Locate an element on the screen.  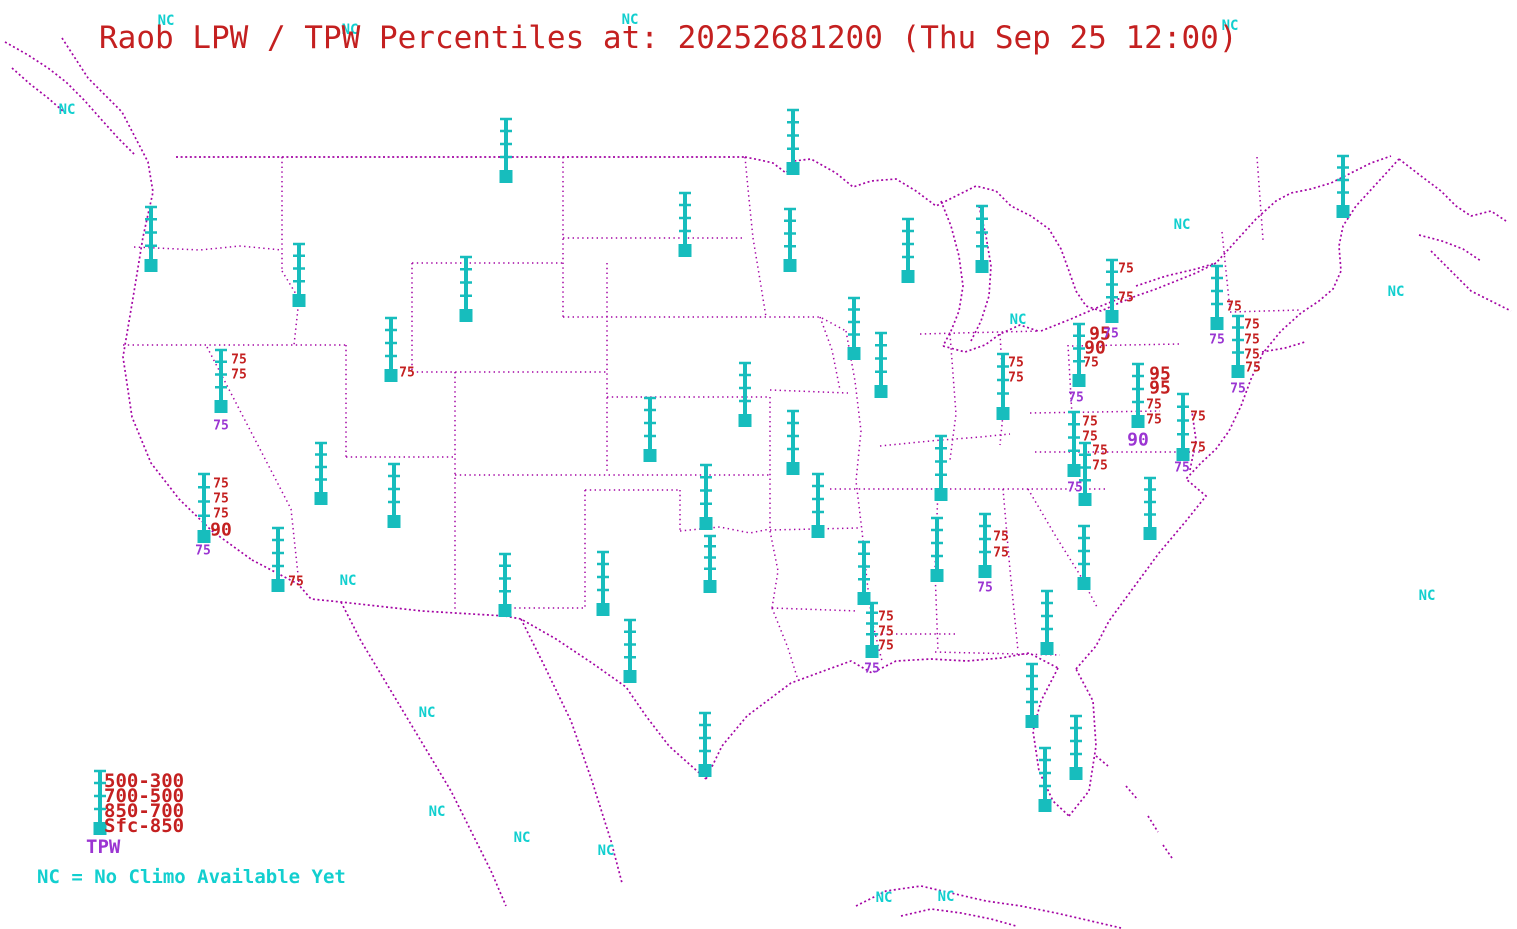
mexico-border is located at coordinates (479, 669).